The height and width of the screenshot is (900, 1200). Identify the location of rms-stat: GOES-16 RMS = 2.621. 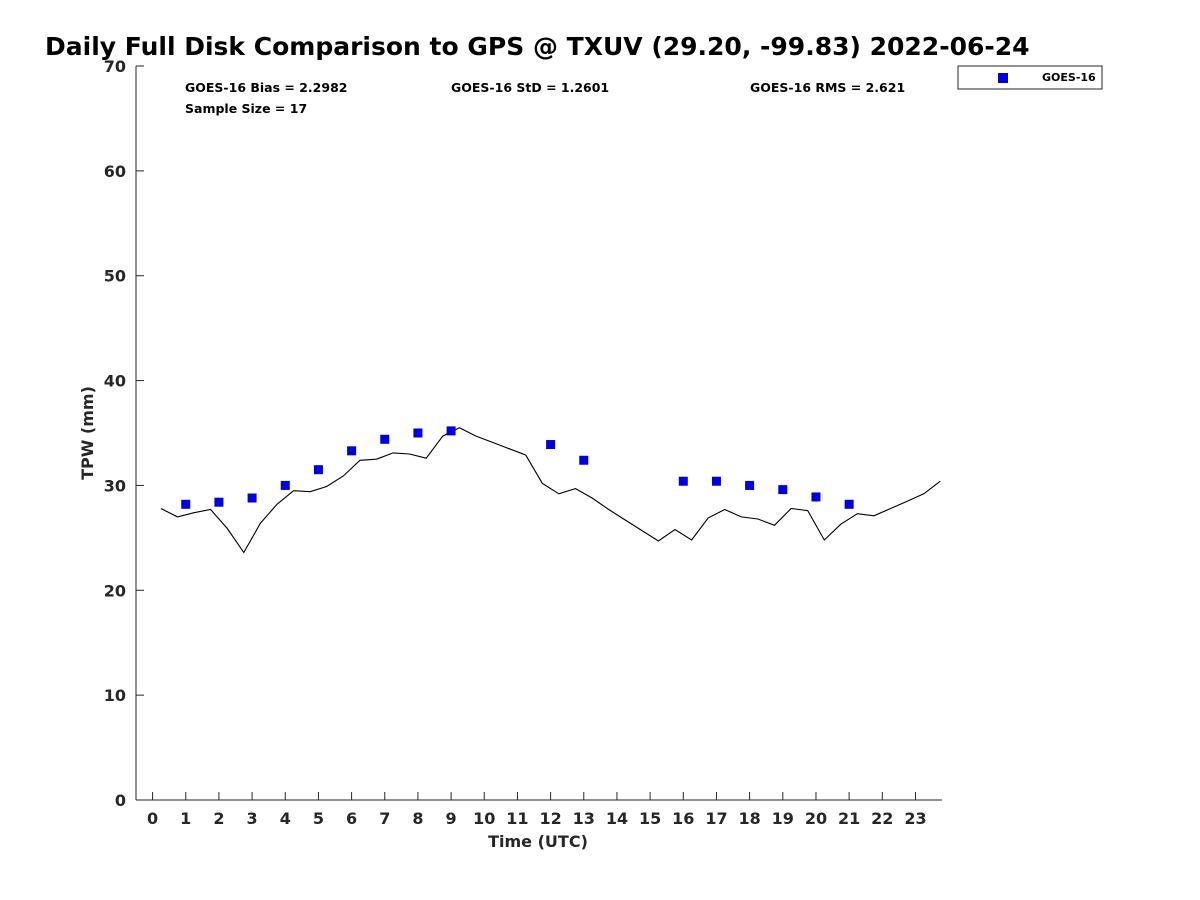
(827, 87).